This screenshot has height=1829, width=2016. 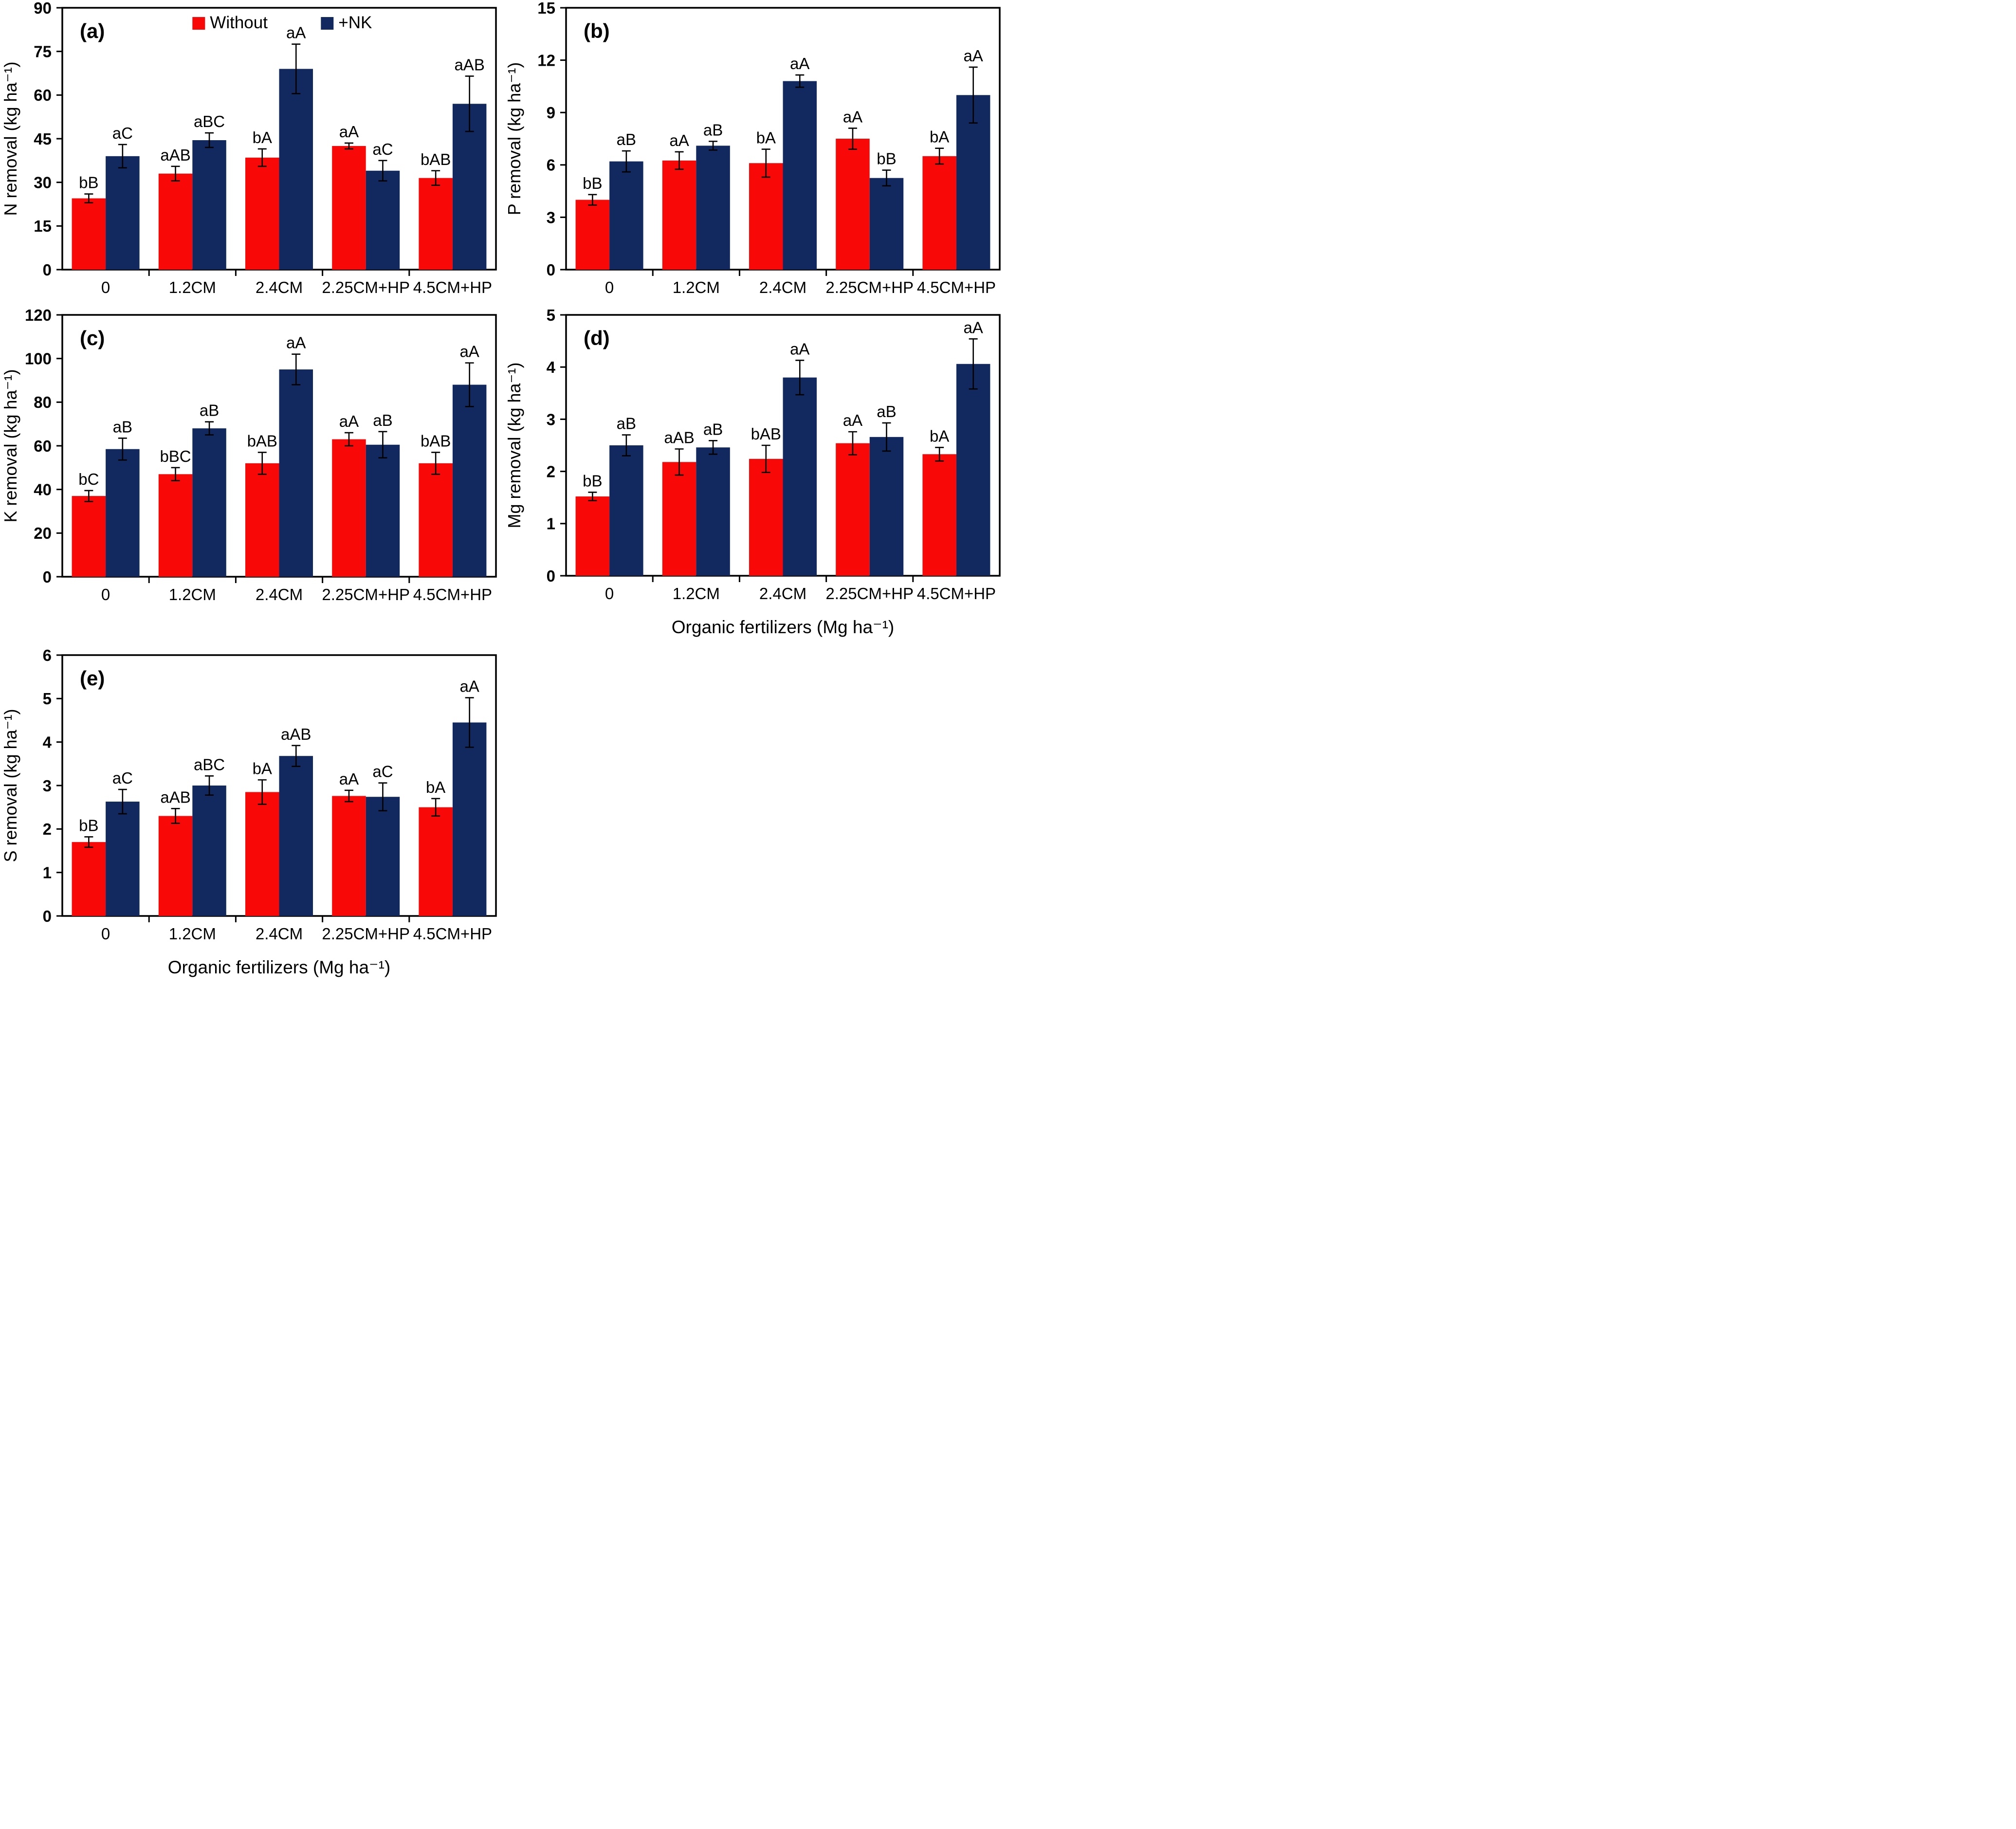 What do you see at coordinates (43, 8) in the screenshot?
I see `y-tick-label: 90` at bounding box center [43, 8].